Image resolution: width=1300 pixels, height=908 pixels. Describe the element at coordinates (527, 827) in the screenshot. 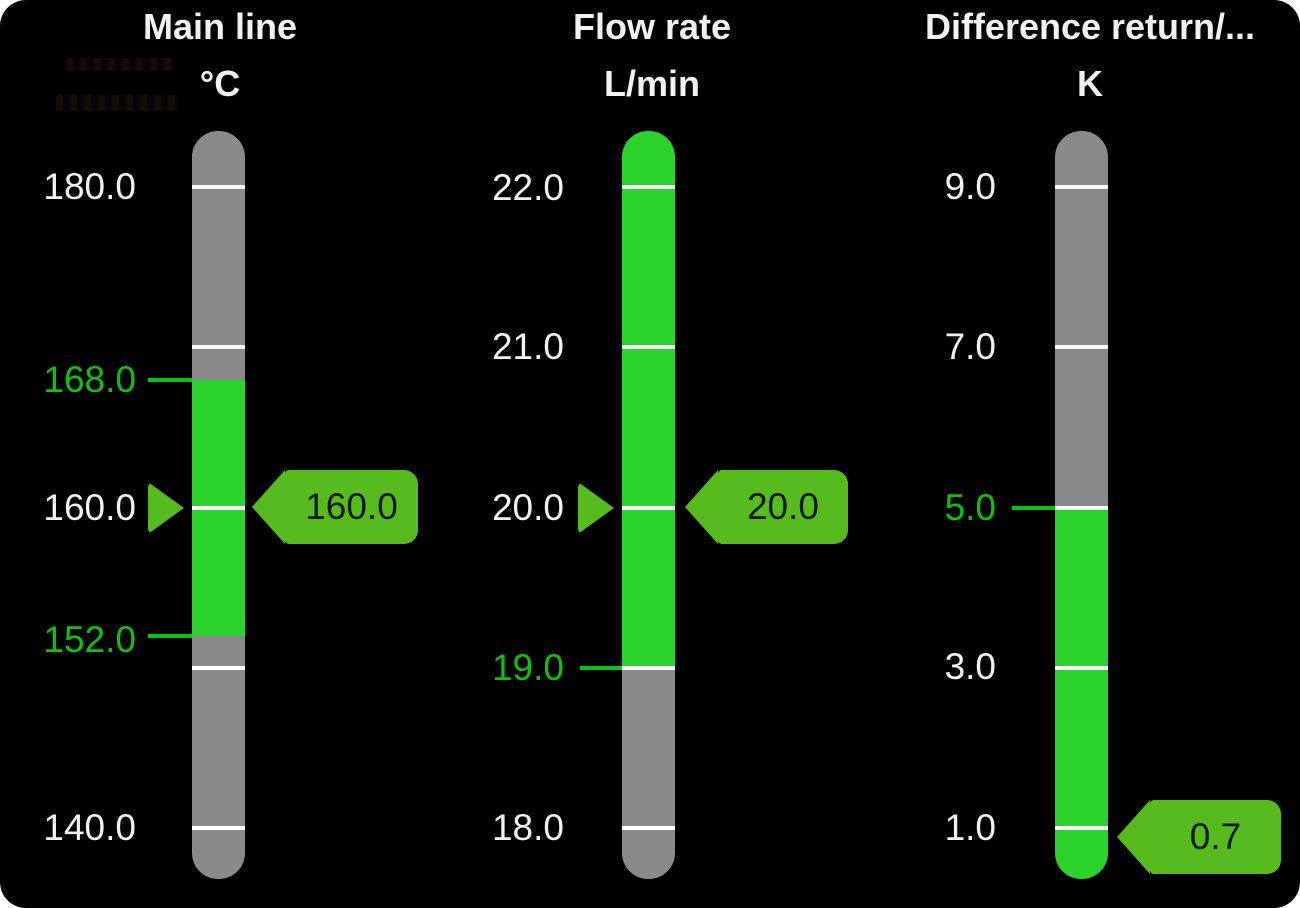

I see `scale-label: 18.0` at that location.